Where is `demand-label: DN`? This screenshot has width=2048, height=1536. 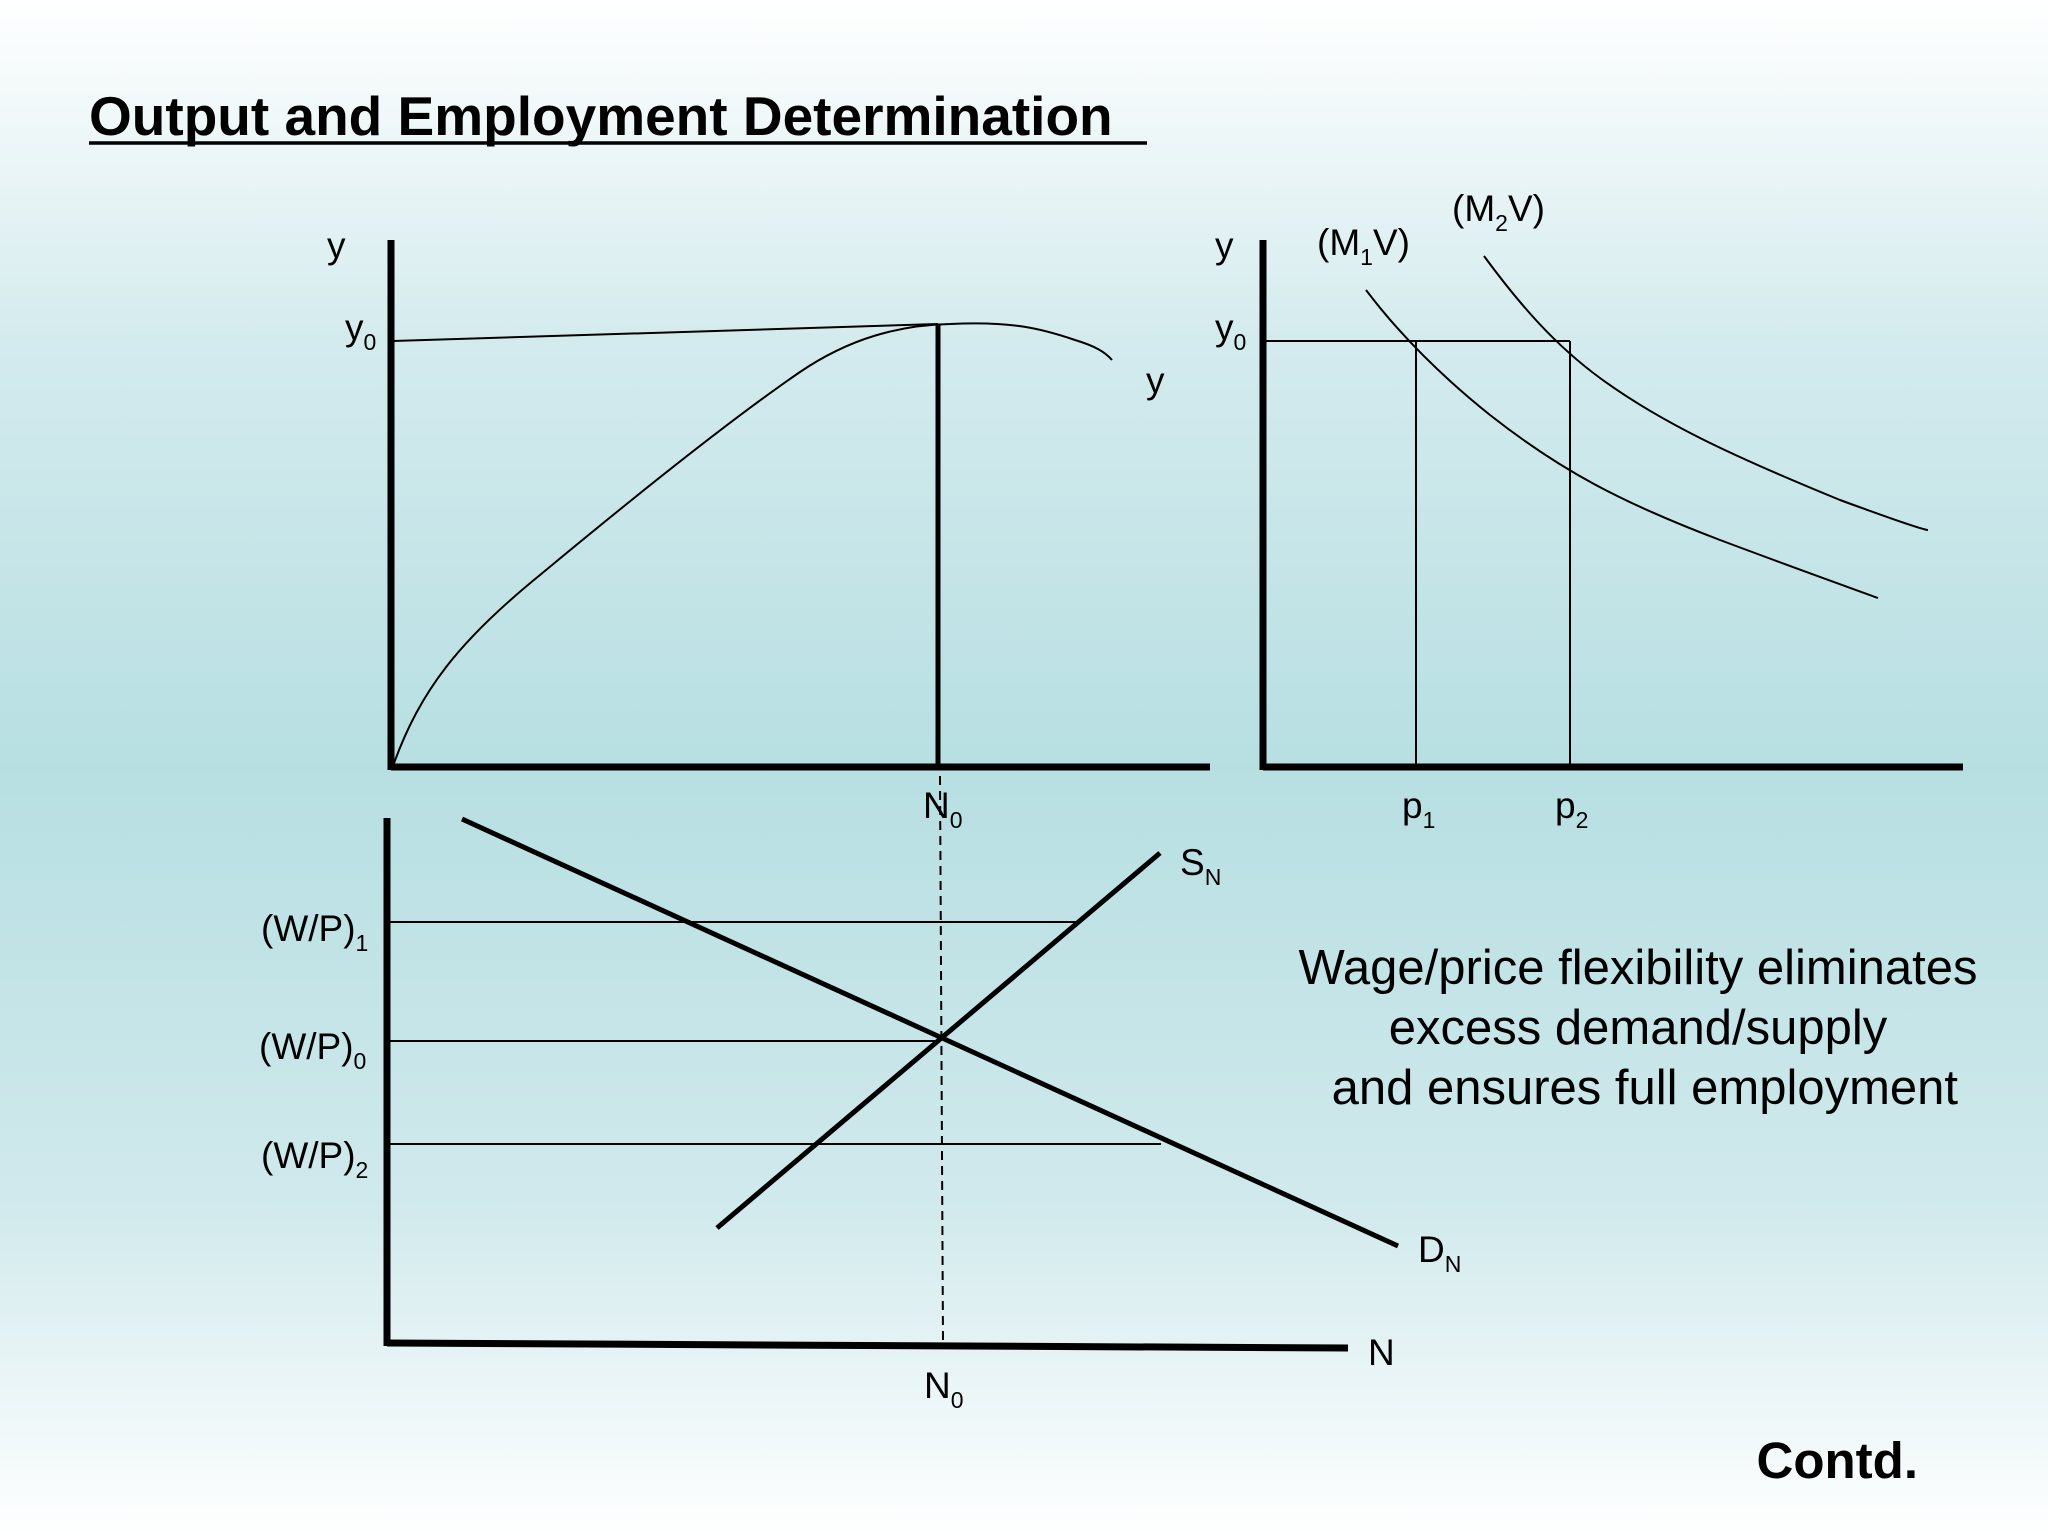
demand-label: DN is located at coordinates (1439, 1253).